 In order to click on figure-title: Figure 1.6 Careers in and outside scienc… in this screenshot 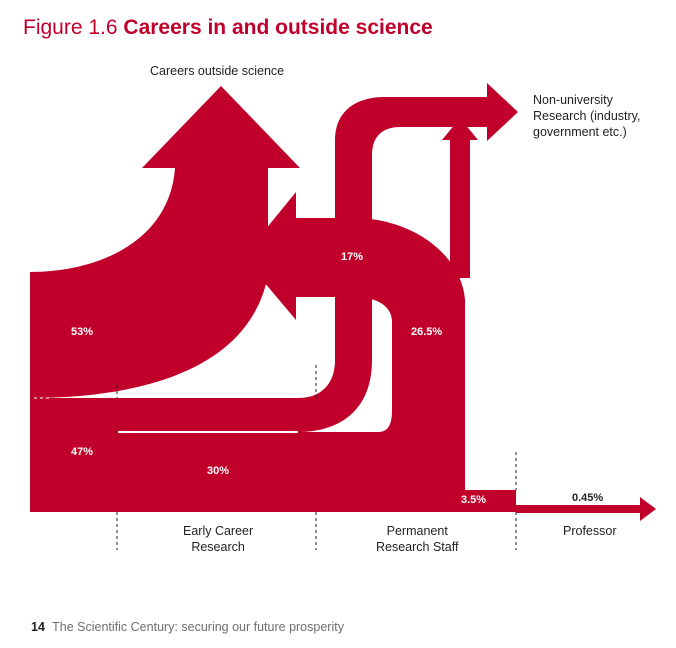, I will do `click(228, 28)`.